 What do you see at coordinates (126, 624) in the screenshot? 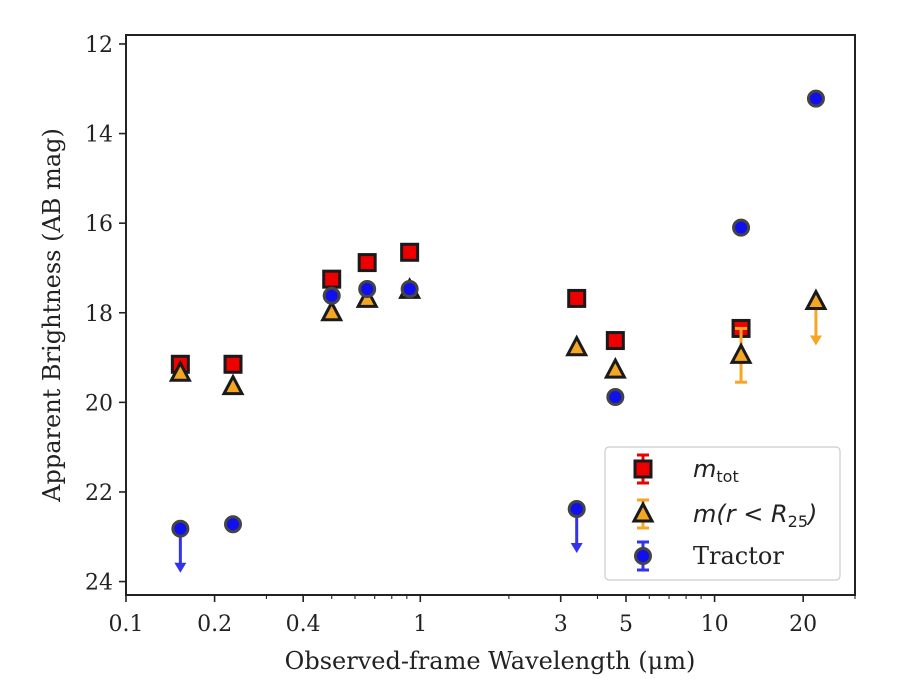
I see `x-tick-label: 0.1` at bounding box center [126, 624].